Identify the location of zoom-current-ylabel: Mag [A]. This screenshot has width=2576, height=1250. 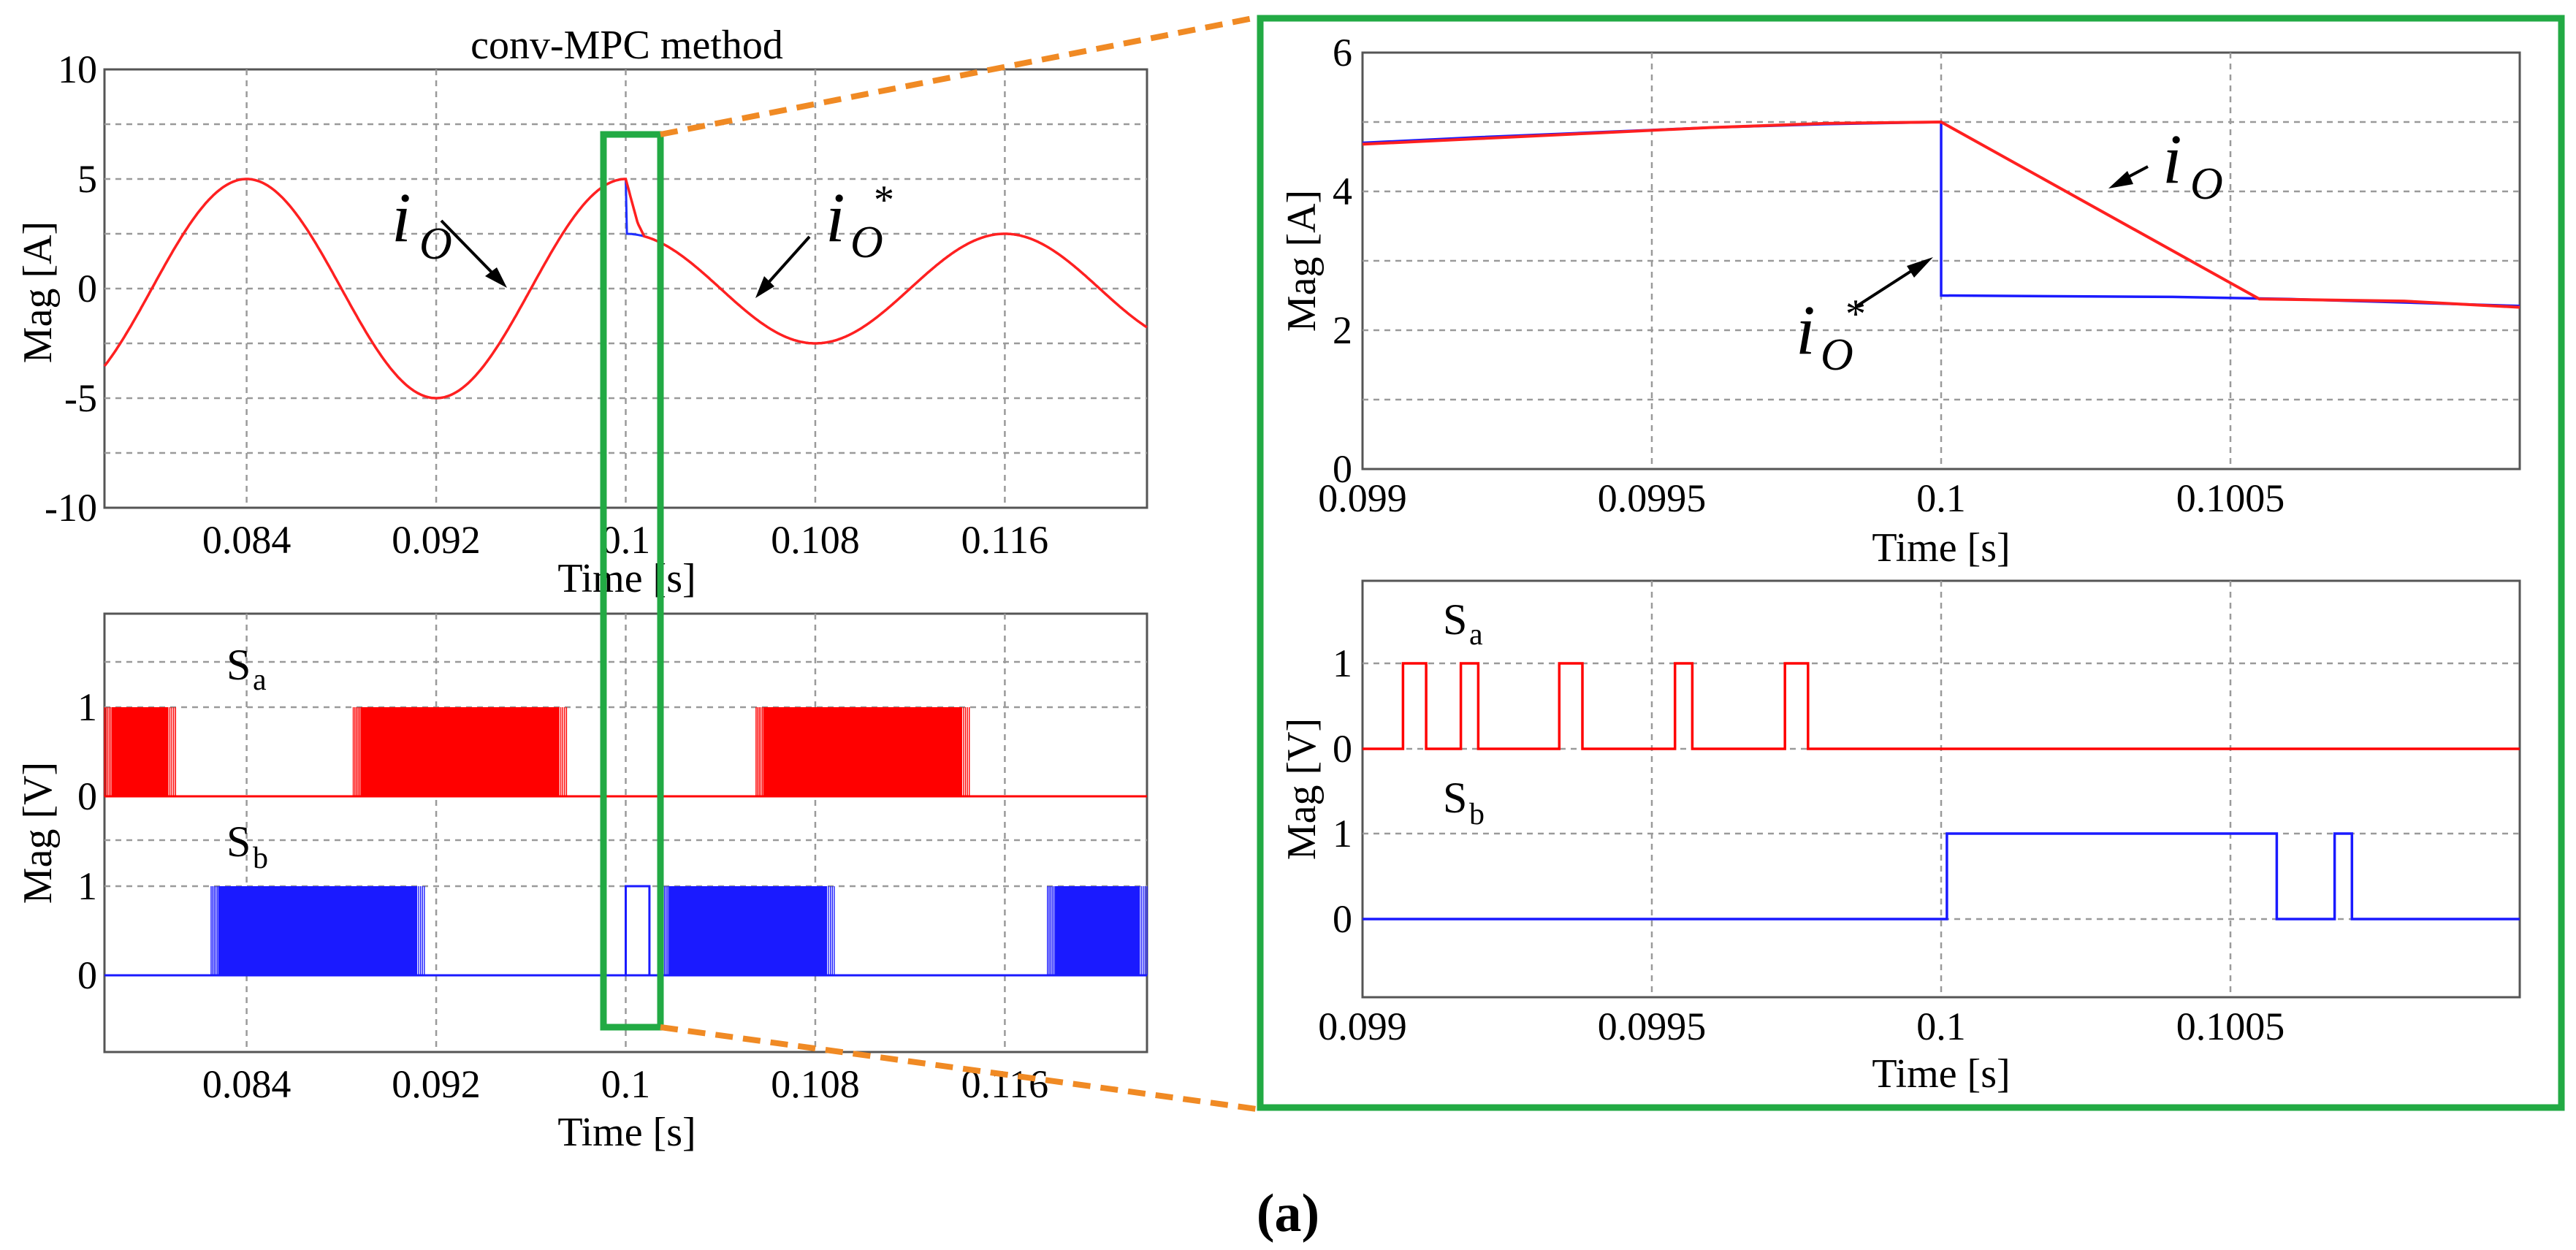
(1302, 261).